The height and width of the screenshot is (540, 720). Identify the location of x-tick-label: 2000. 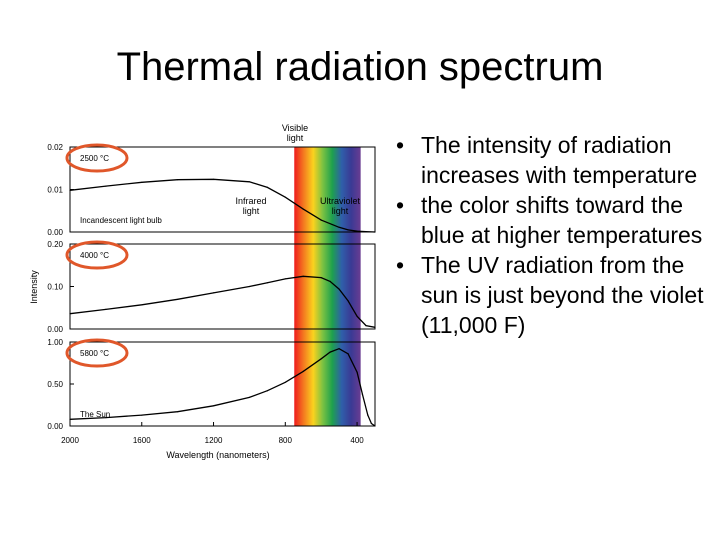
(70, 440).